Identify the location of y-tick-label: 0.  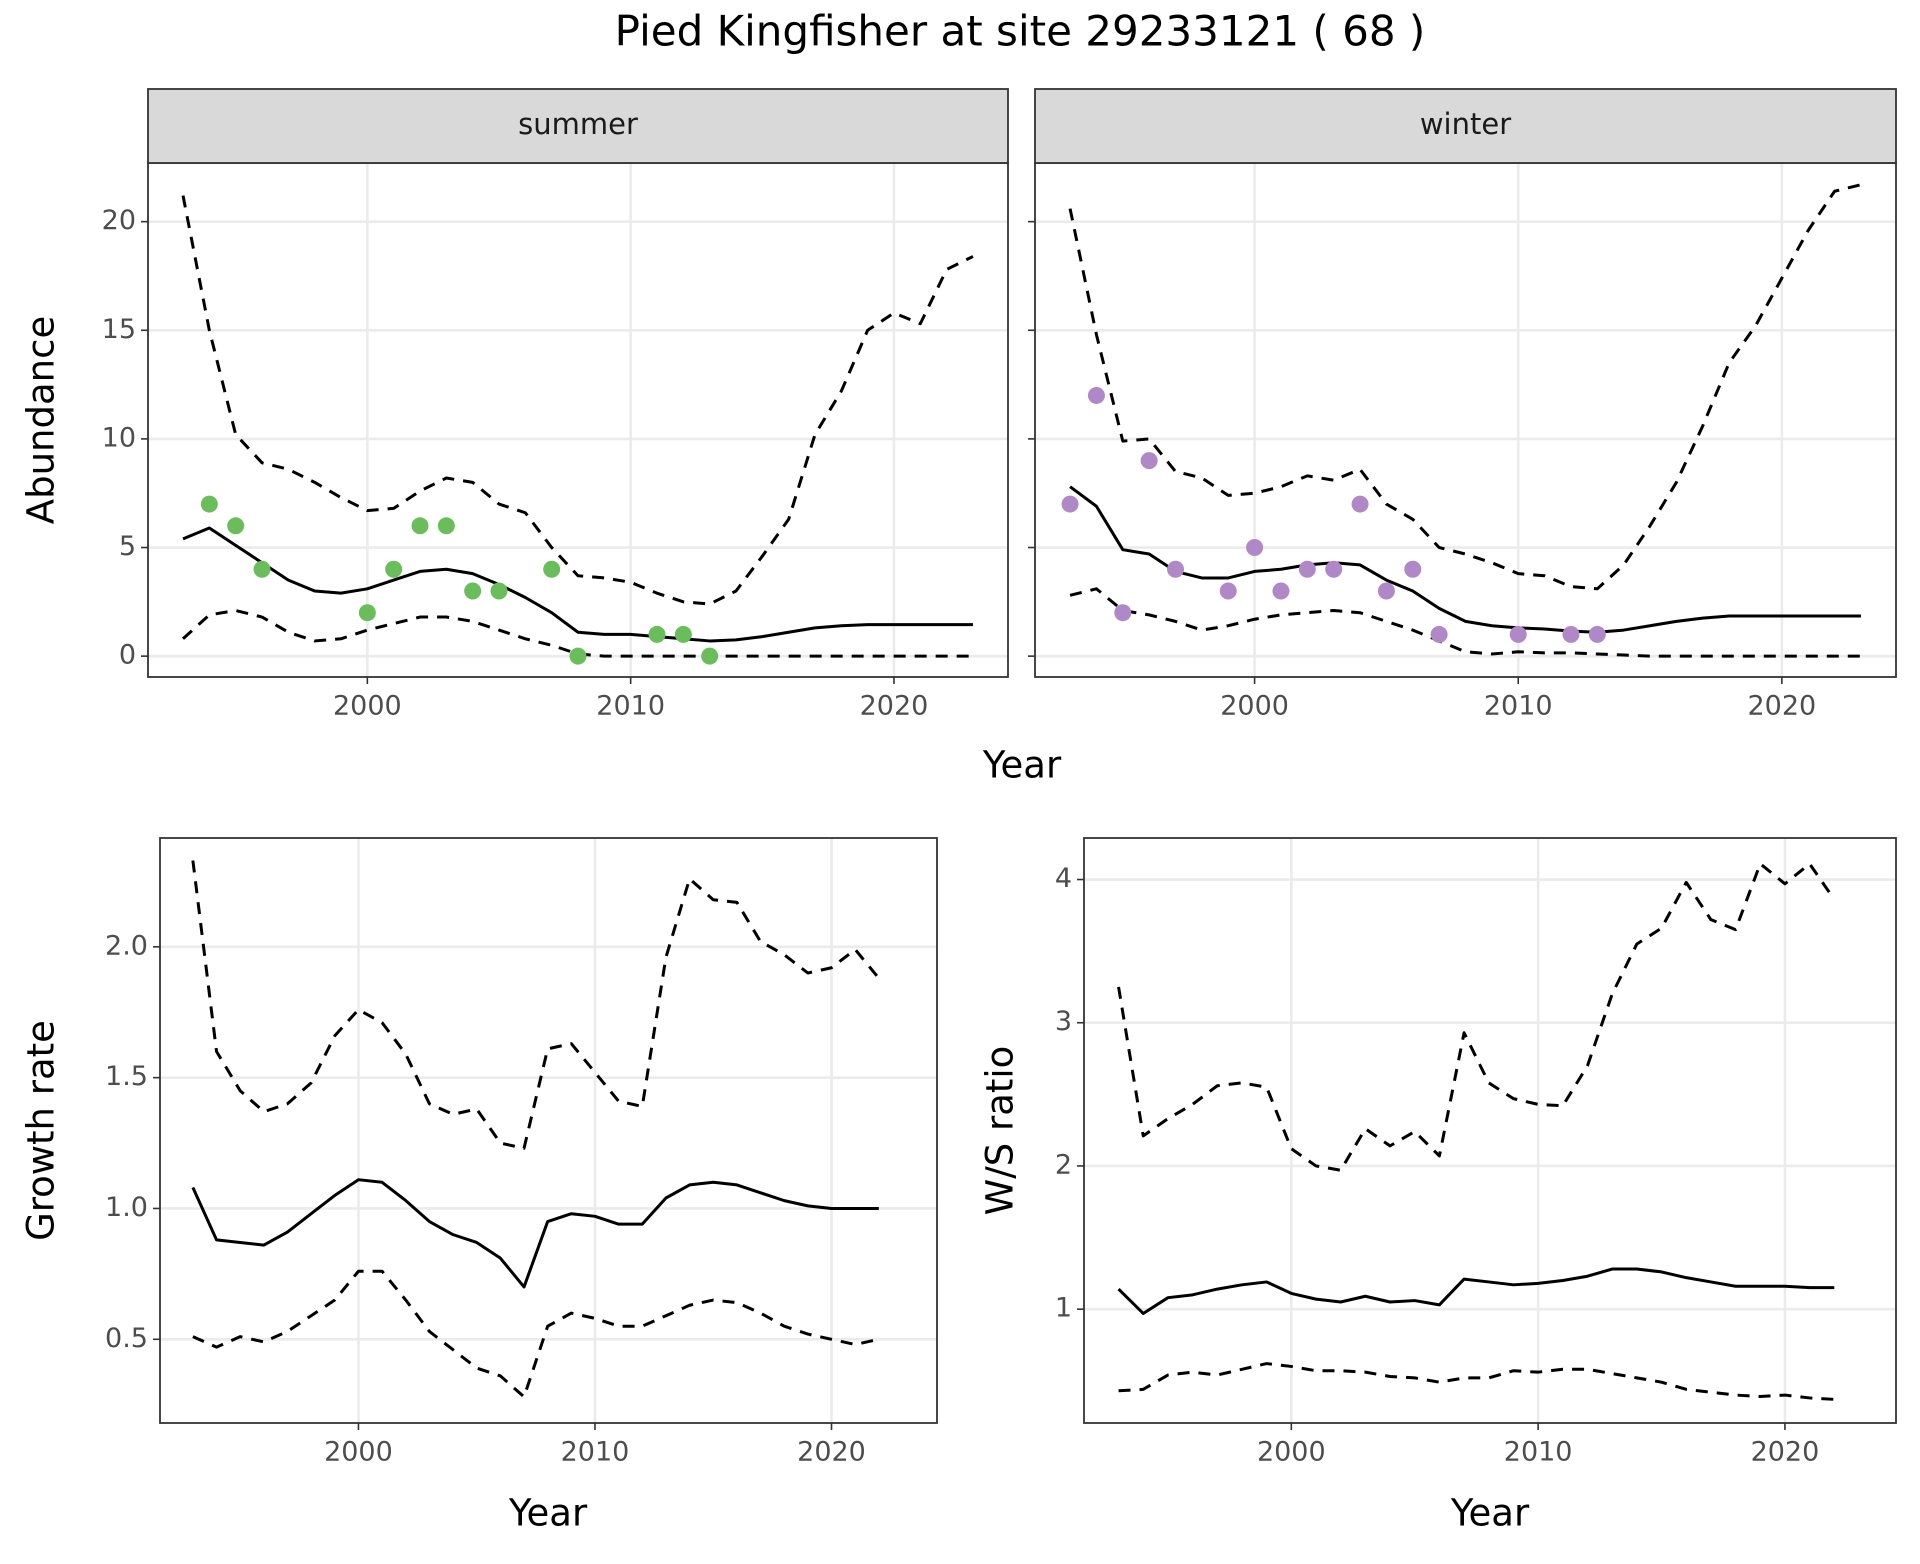
(127, 655).